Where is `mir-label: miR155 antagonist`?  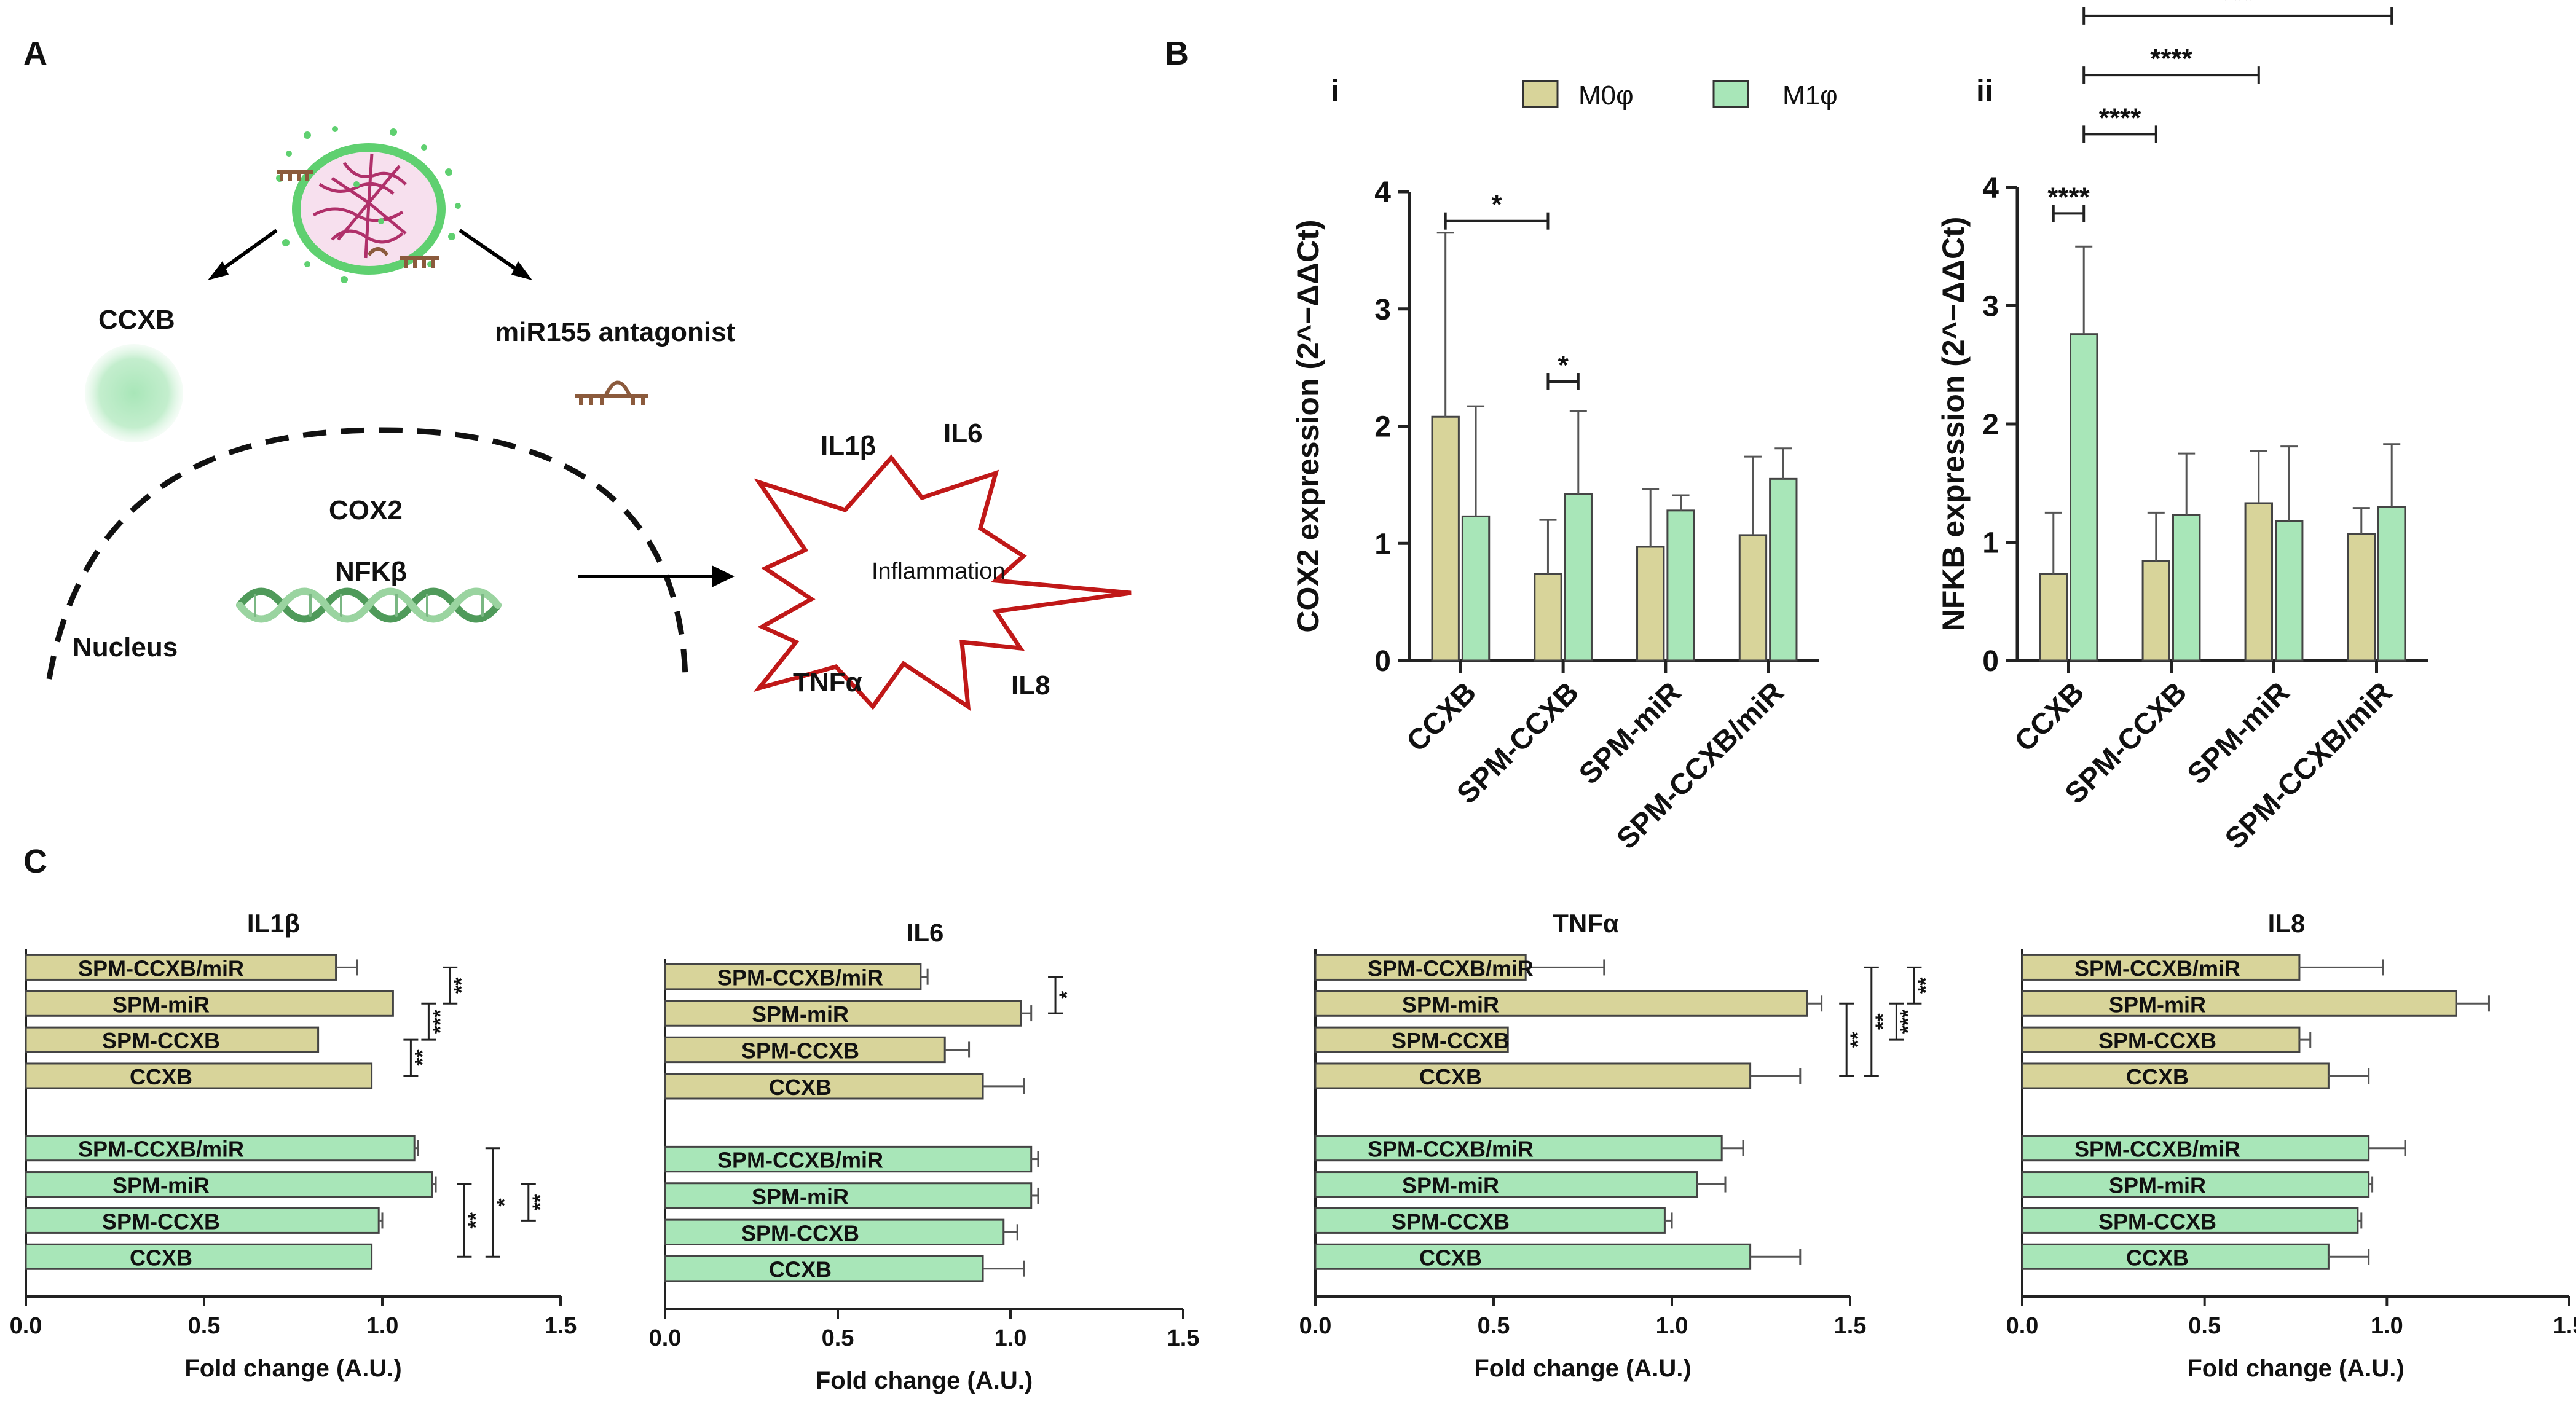 mir-label: miR155 antagonist is located at coordinates (616, 332).